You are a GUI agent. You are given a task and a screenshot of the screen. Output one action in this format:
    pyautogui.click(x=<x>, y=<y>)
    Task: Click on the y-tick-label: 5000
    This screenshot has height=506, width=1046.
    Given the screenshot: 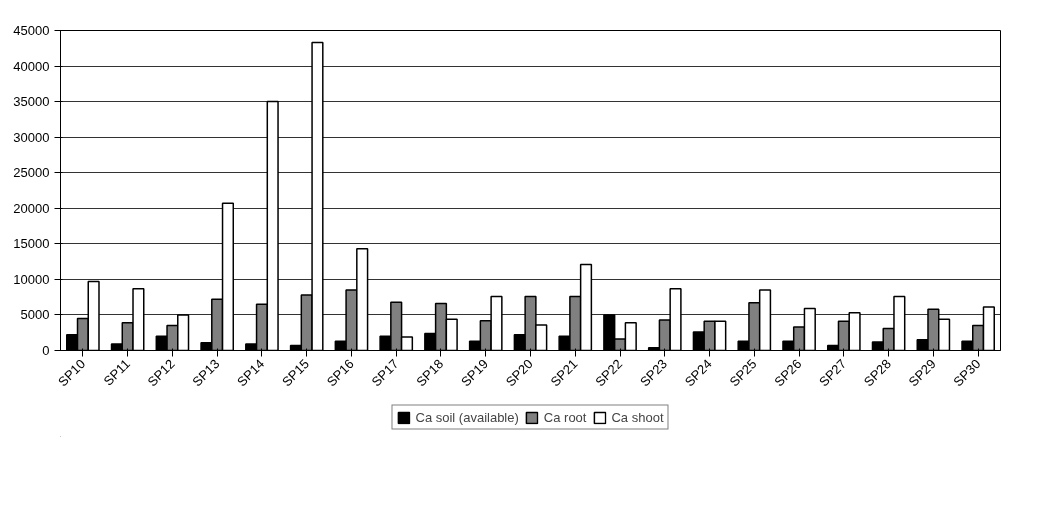 What is the action you would take?
    pyautogui.click(x=35, y=315)
    